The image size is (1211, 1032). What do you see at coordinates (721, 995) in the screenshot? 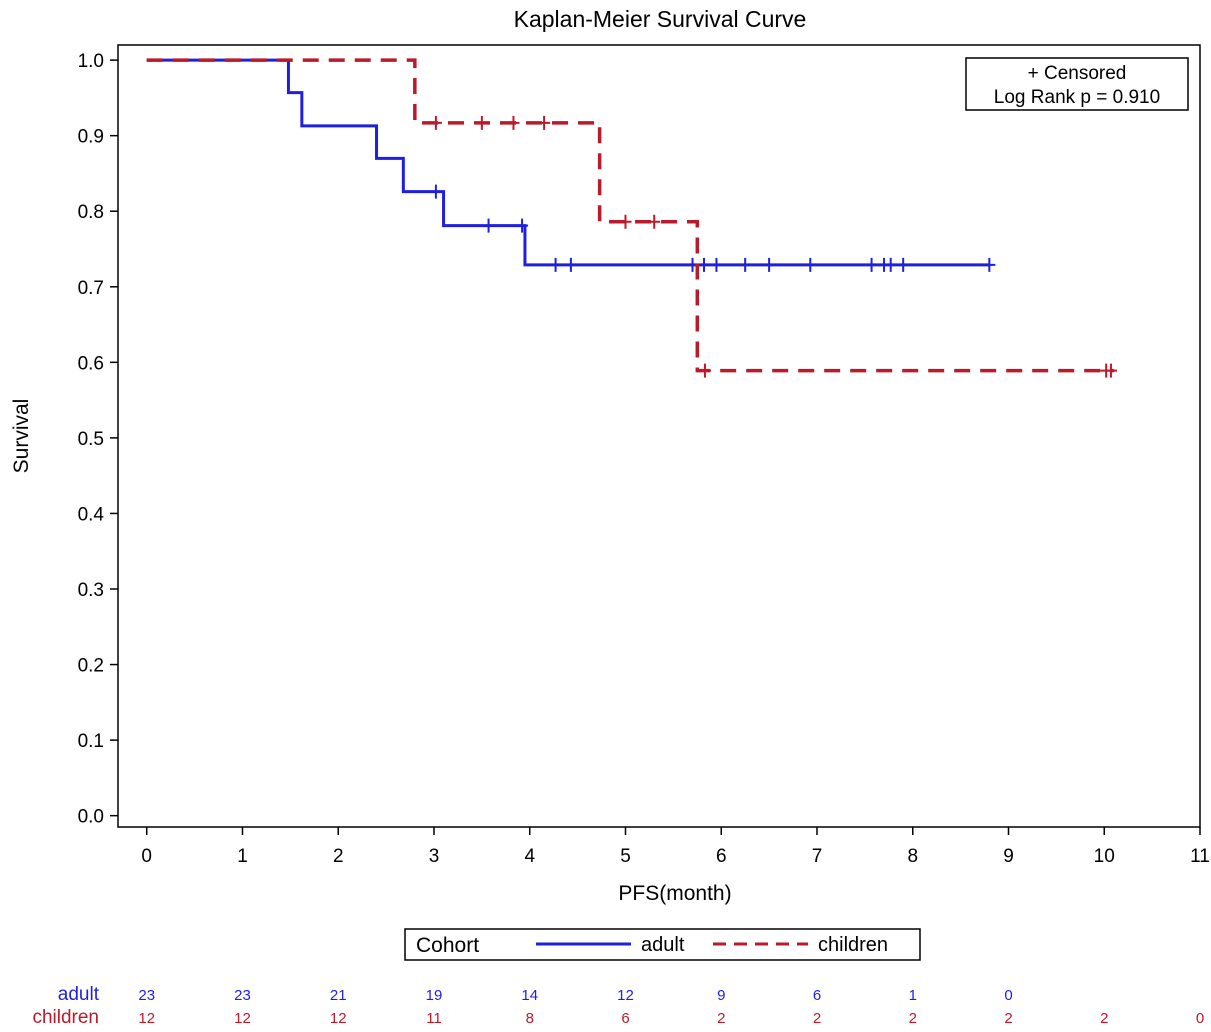
I see `at-risk-adult-6: 9` at bounding box center [721, 995].